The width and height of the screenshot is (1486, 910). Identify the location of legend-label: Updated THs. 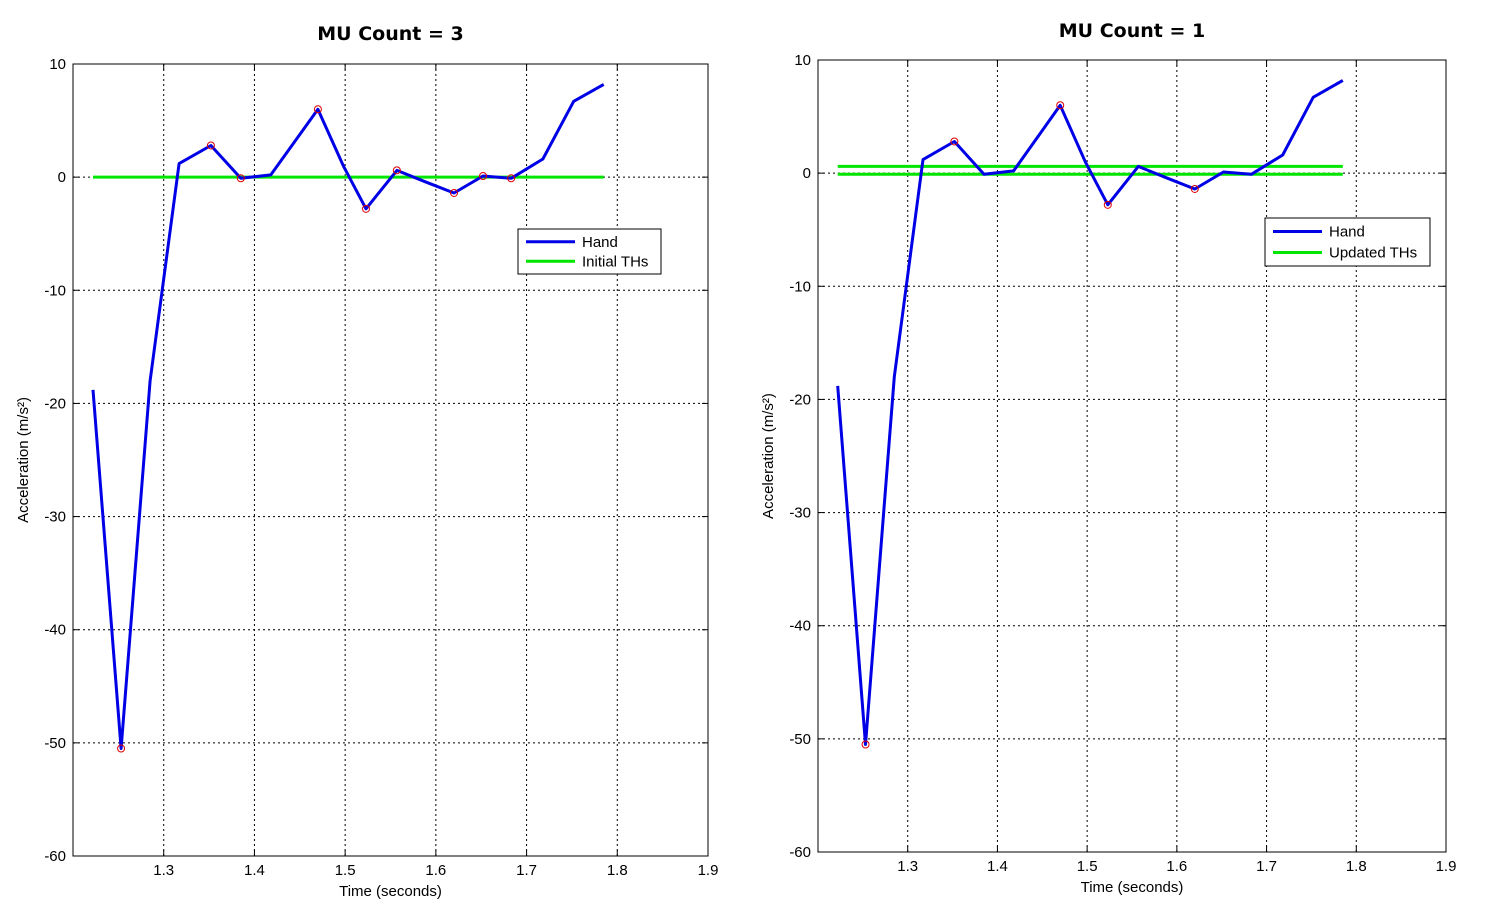
(1373, 253).